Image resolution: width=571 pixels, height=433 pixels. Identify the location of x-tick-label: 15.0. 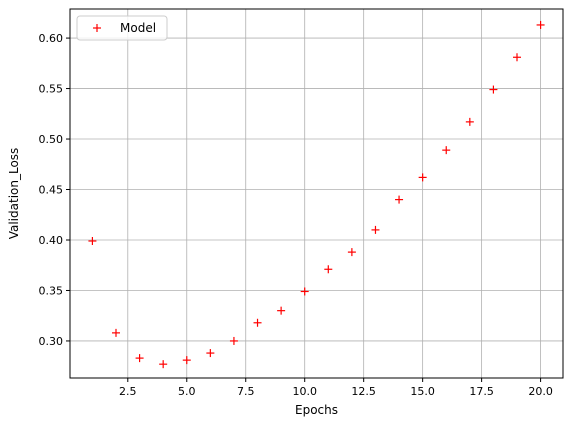
(422, 391).